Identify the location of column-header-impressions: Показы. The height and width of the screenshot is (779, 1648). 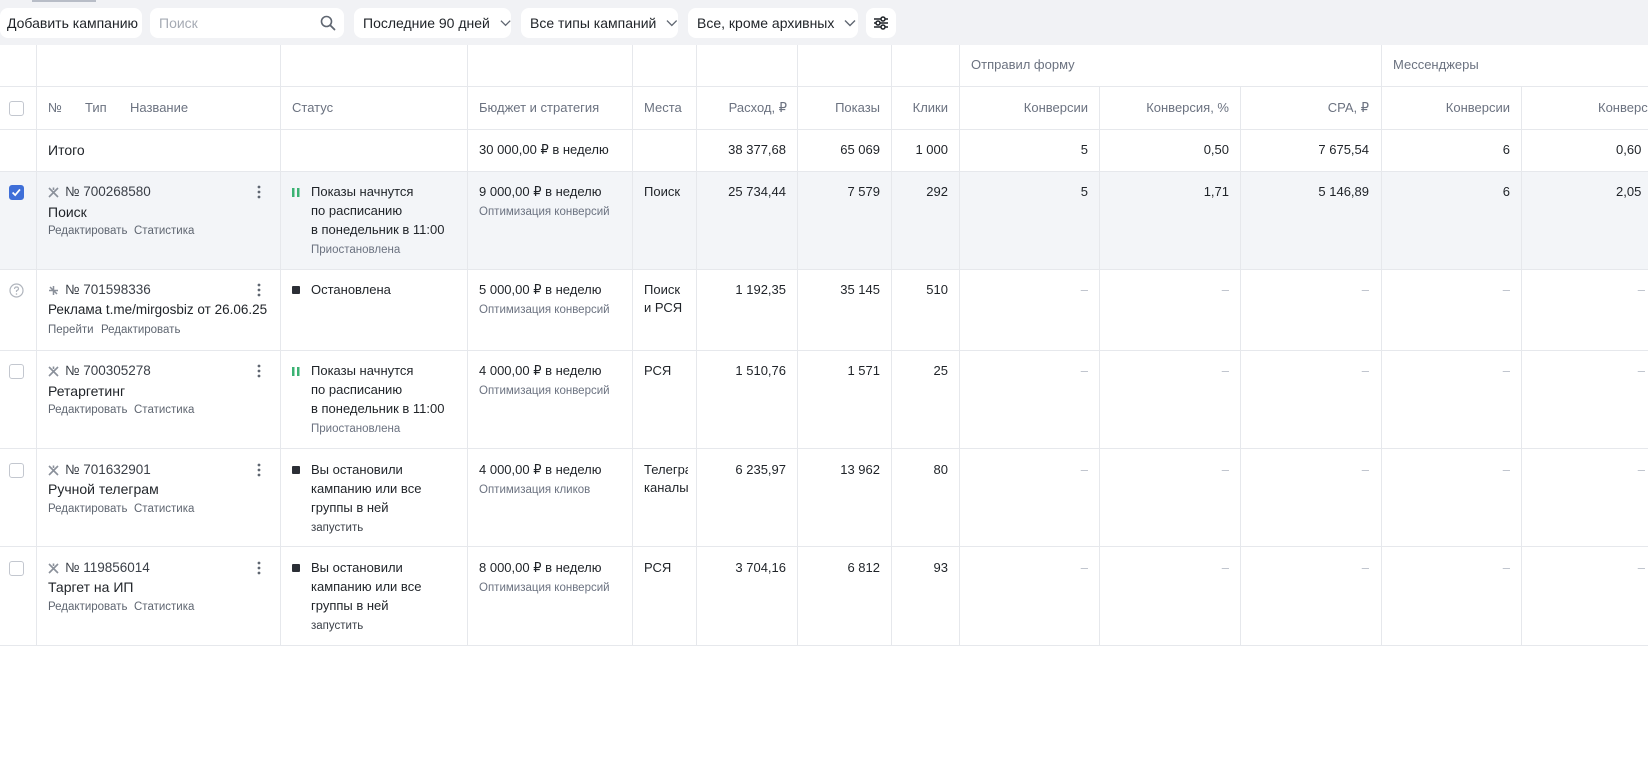
(857, 107).